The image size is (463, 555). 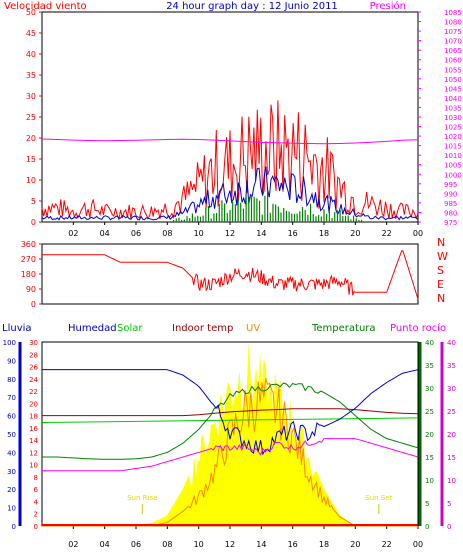 What do you see at coordinates (427, 504) in the screenshot?
I see `temp-tick-label: 5` at bounding box center [427, 504].